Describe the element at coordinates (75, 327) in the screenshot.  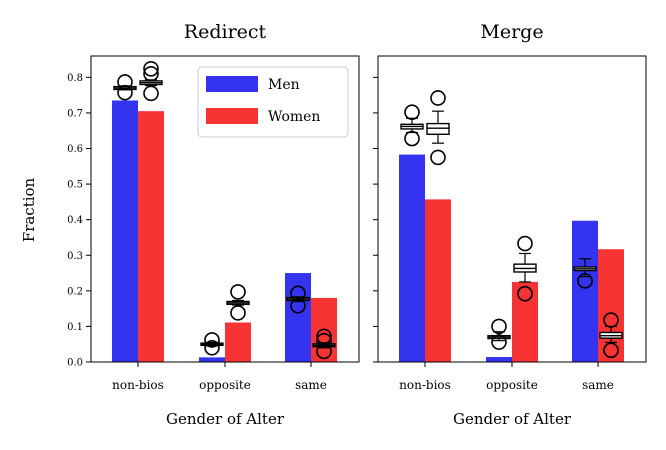
I see `y-tick-label: 0.1` at that location.